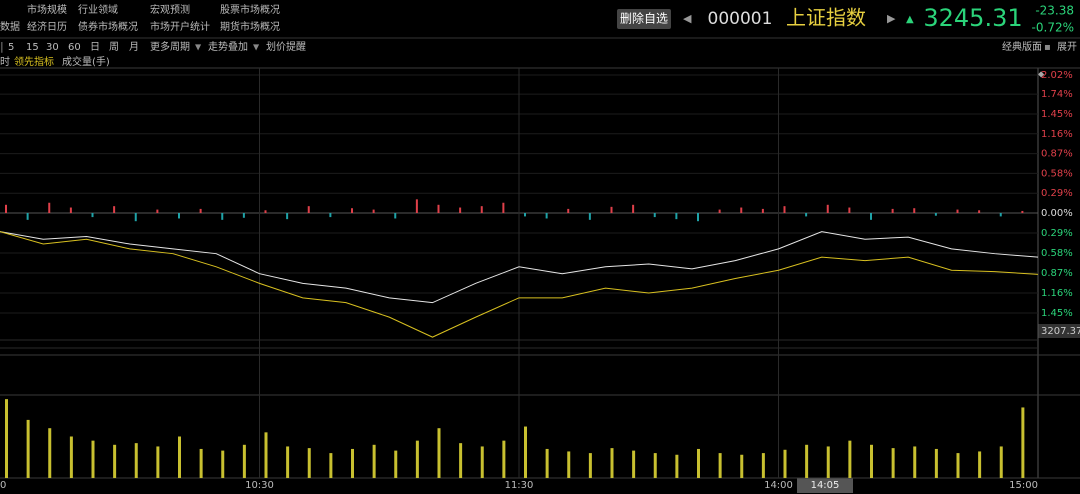 This screenshot has width=1080, height=494. I want to click on menu-item: 市场规模, so click(47, 9).